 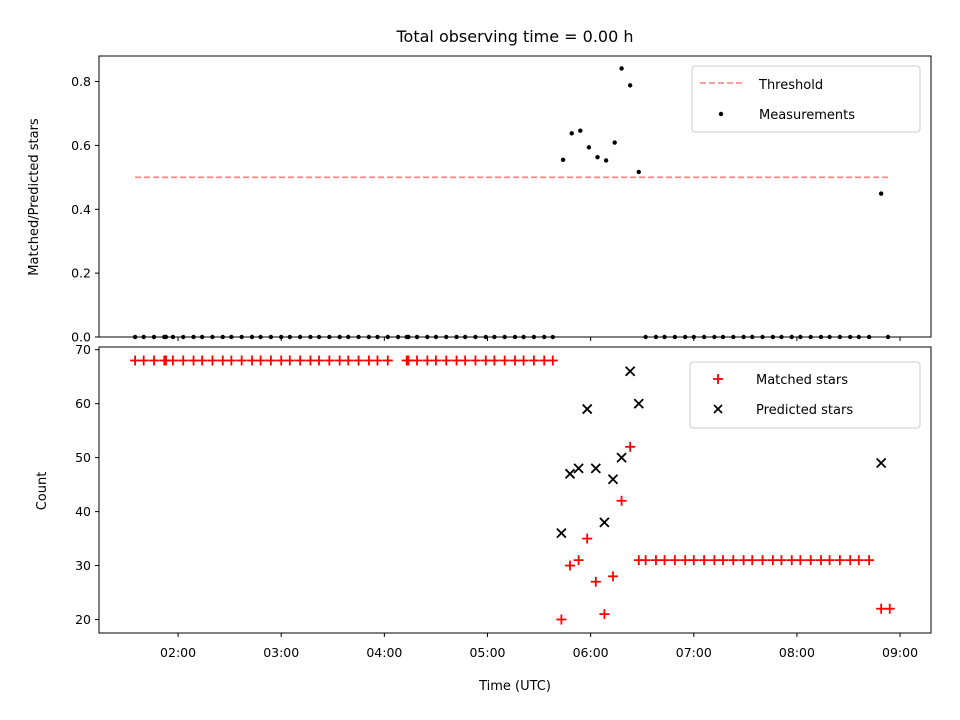 I want to click on x-tick-label: 03:00, so click(x=281, y=652).